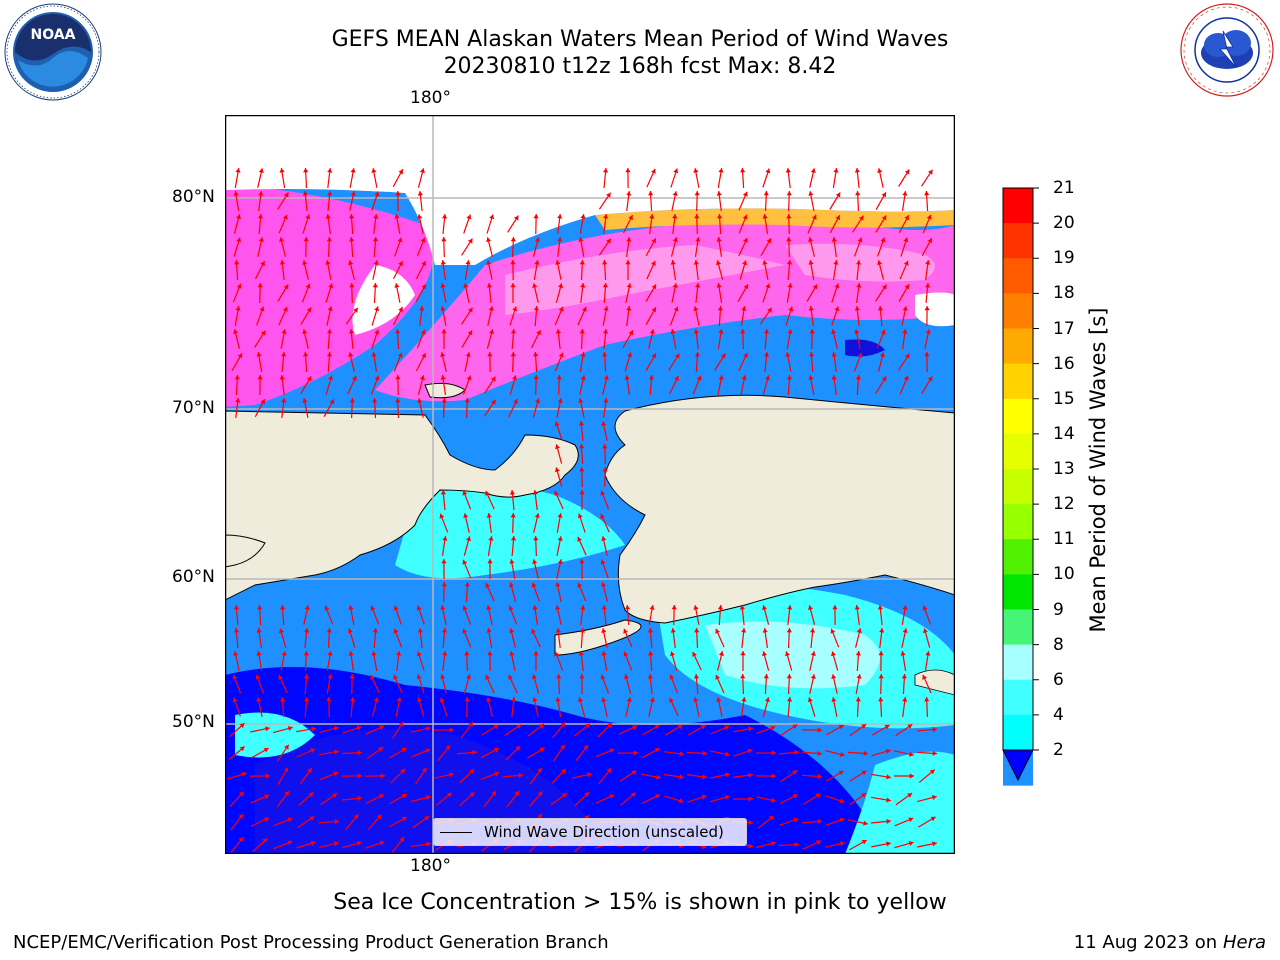 Image resolution: width=1280 pixels, height=960 pixels. Describe the element at coordinates (1064, 328) in the screenshot. I see `colorbar-tick-label: 17` at that location.